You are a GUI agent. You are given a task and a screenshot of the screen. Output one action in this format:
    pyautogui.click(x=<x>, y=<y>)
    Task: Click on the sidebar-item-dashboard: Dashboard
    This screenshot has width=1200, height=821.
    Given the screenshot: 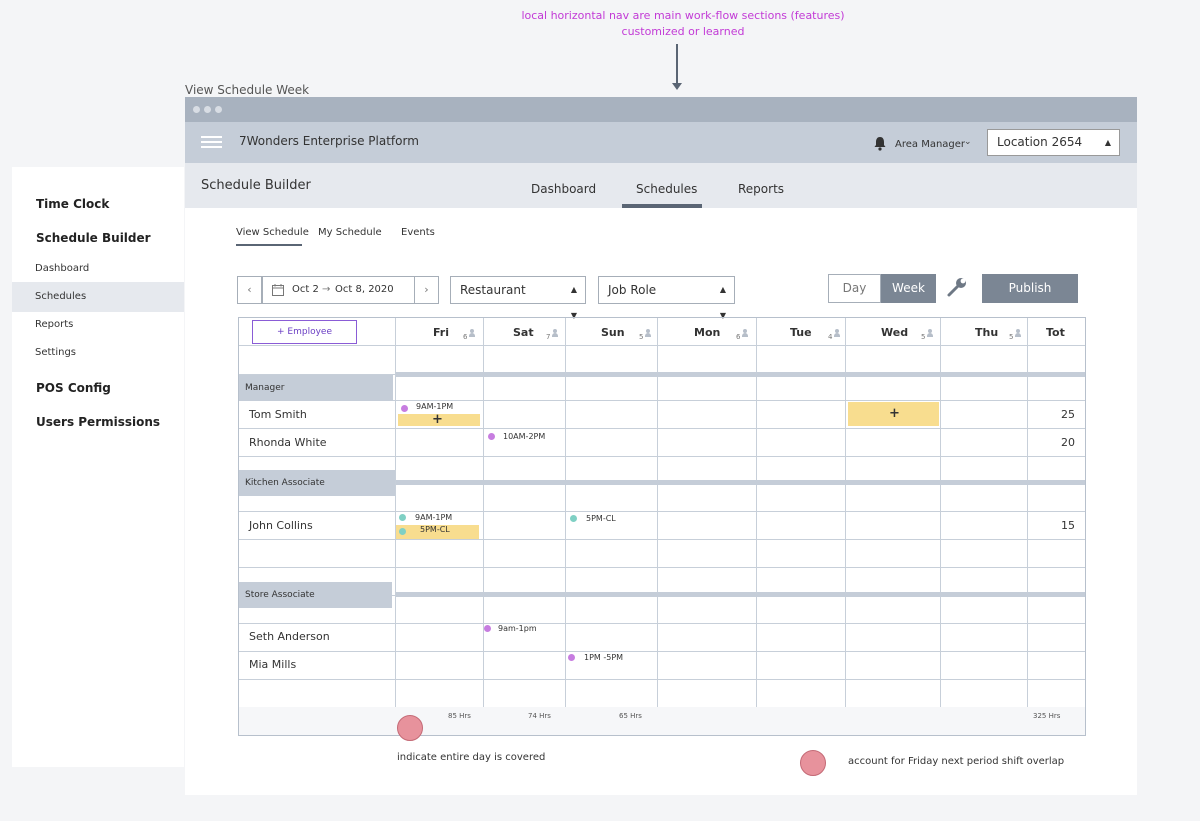 What is the action you would take?
    pyautogui.click(x=62, y=268)
    